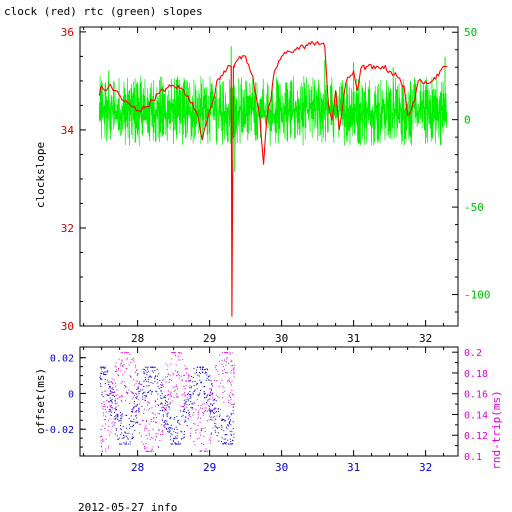 This screenshot has height=512, width=512. I want to click on bottom-left-tick-label: 0, so click(71, 394).